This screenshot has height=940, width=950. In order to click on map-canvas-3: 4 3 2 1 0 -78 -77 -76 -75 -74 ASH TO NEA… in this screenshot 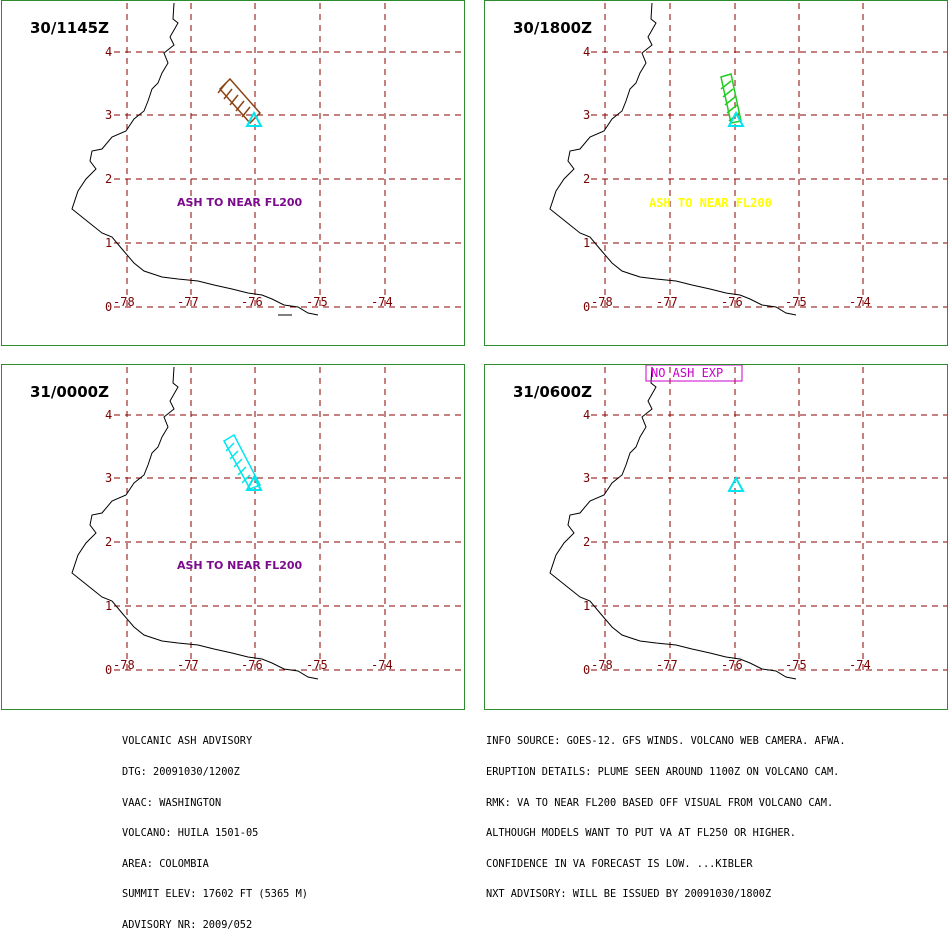, I will do `click(267, 523)`.